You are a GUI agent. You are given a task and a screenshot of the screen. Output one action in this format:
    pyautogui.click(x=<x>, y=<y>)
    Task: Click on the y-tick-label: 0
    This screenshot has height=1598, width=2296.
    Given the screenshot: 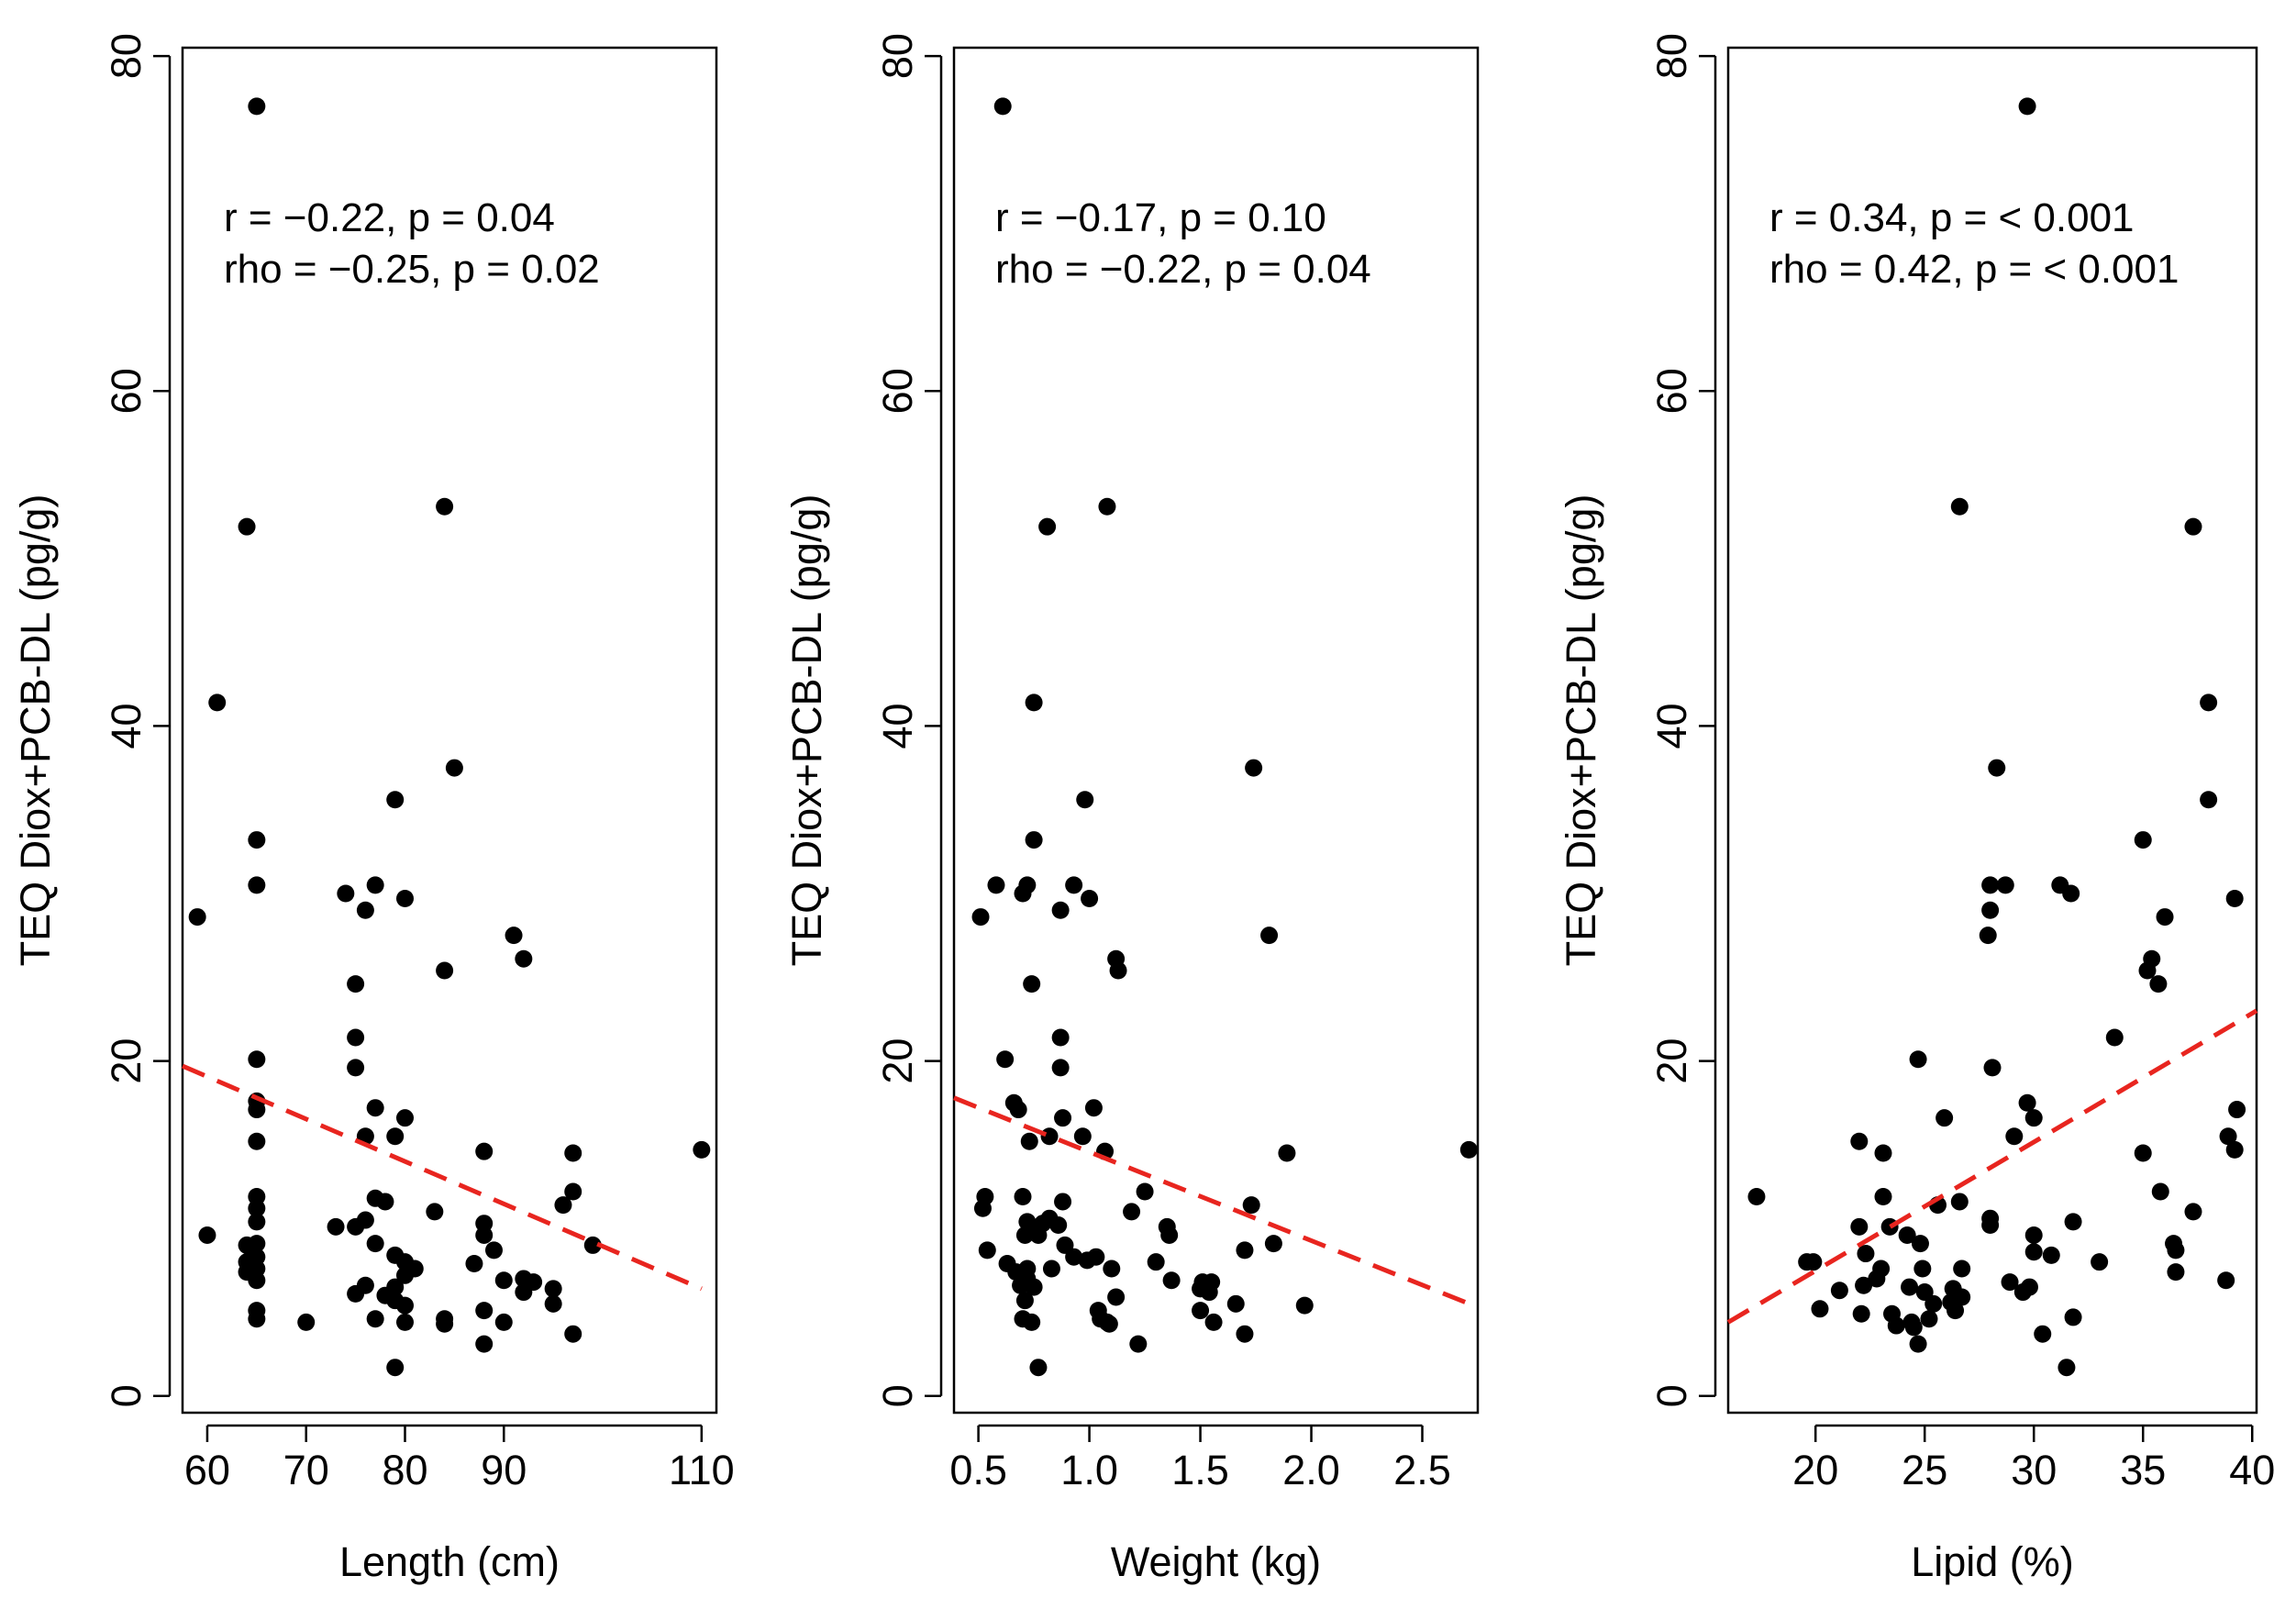 What is the action you would take?
    pyautogui.click(x=897, y=1396)
    